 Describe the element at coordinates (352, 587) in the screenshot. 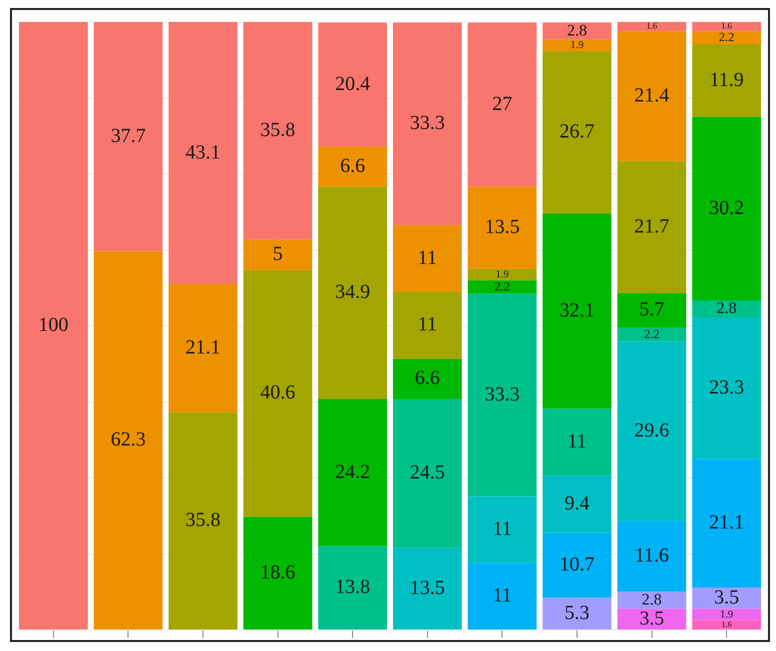

I see `data-label: 13.8` at that location.